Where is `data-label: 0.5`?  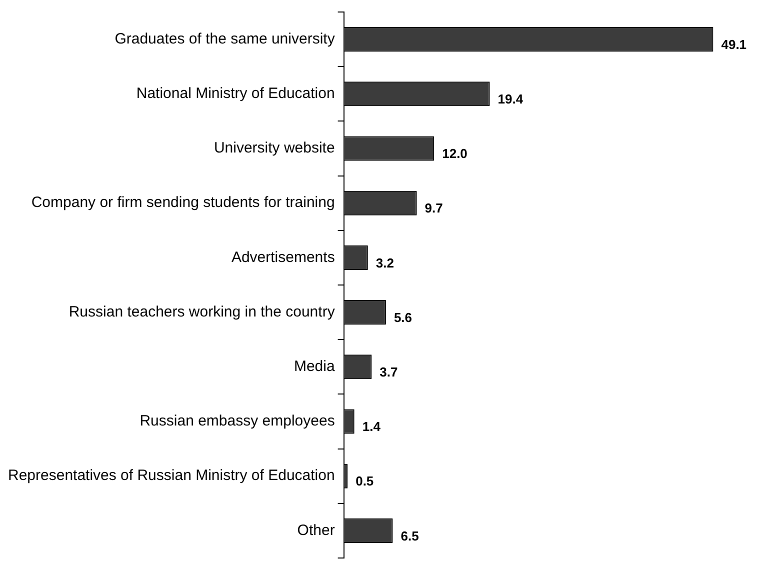
data-label: 0.5 is located at coordinates (365, 481).